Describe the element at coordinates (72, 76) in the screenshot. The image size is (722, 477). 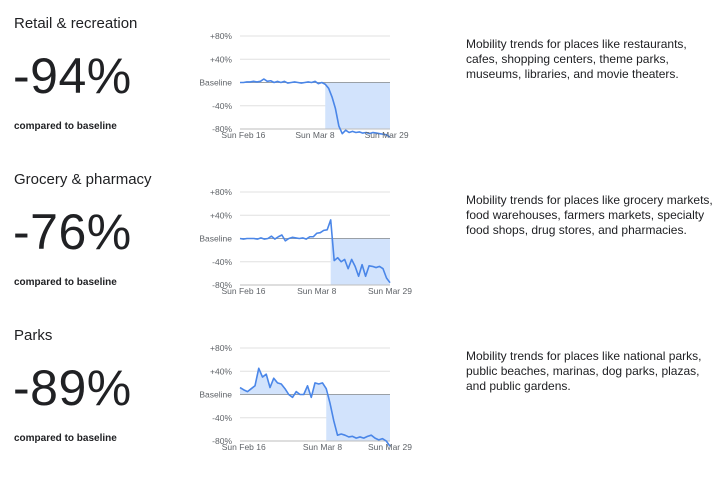
I see `percent-change-value: -94%` at that location.